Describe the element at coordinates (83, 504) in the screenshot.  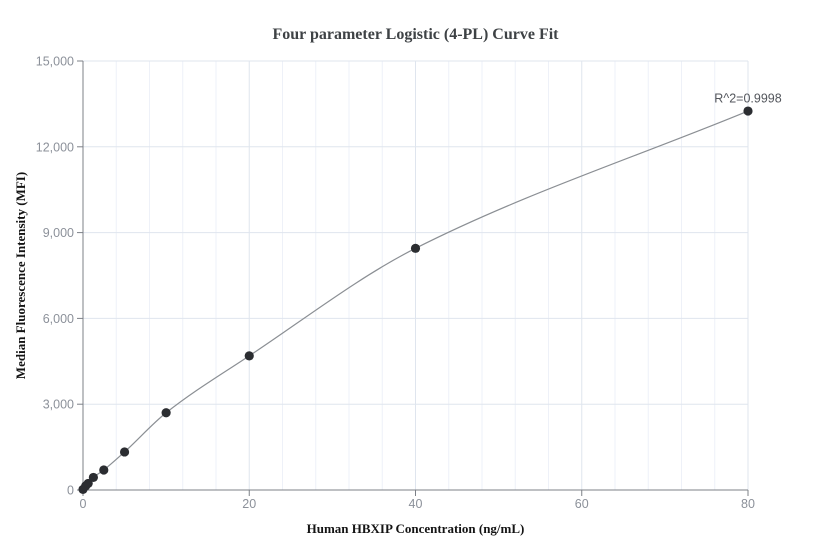
I see `x-tick-label: 0` at that location.